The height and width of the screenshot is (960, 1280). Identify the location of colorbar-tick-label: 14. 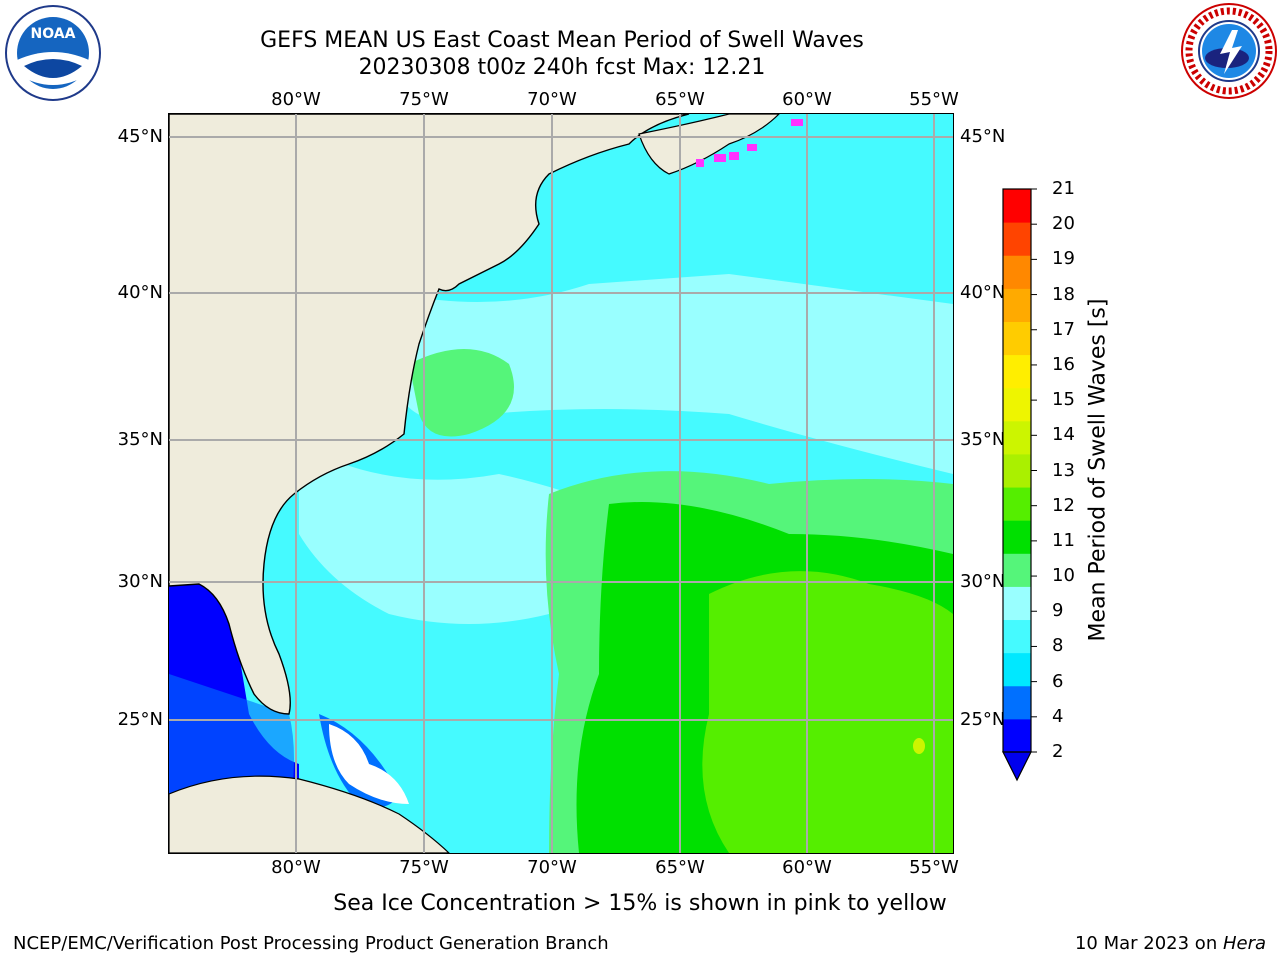
(1063, 435).